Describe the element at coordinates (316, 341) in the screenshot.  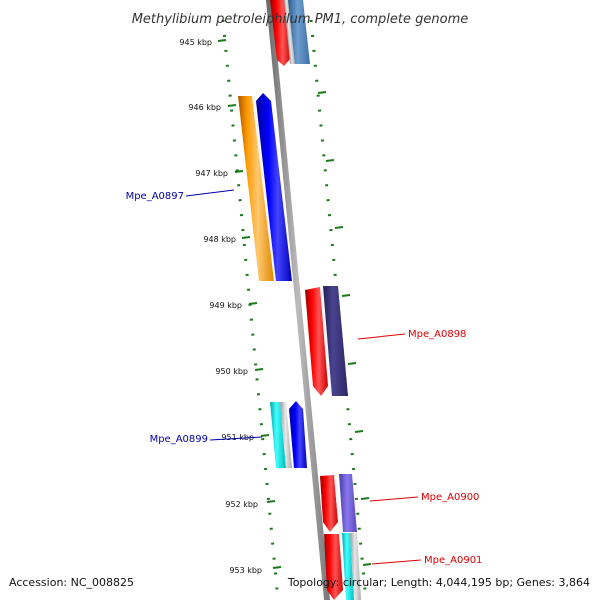
I see `gene-arrow-red-mid` at that location.